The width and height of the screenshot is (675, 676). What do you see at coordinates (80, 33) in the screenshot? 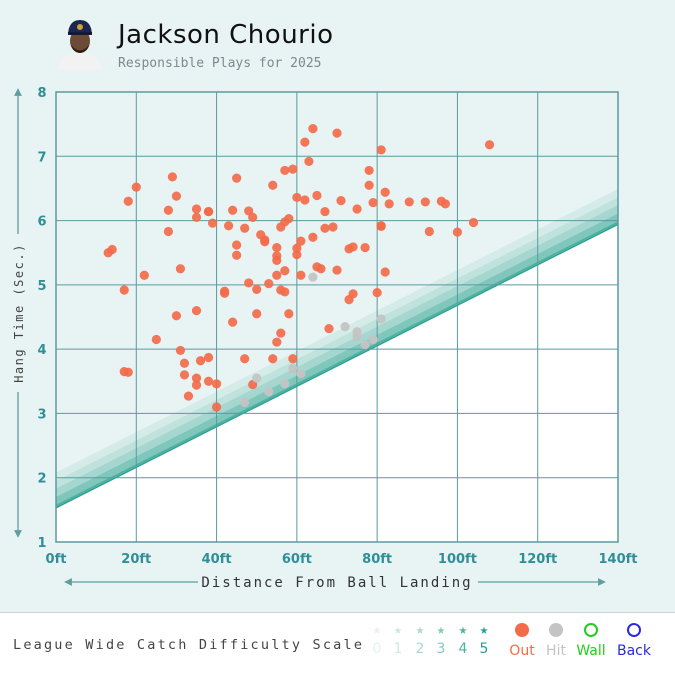
I see `avatar-cap-brim` at bounding box center [80, 33].